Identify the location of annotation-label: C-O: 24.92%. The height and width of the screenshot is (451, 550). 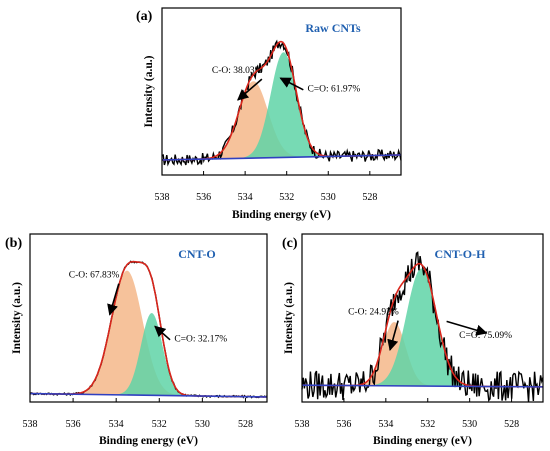
(373, 313).